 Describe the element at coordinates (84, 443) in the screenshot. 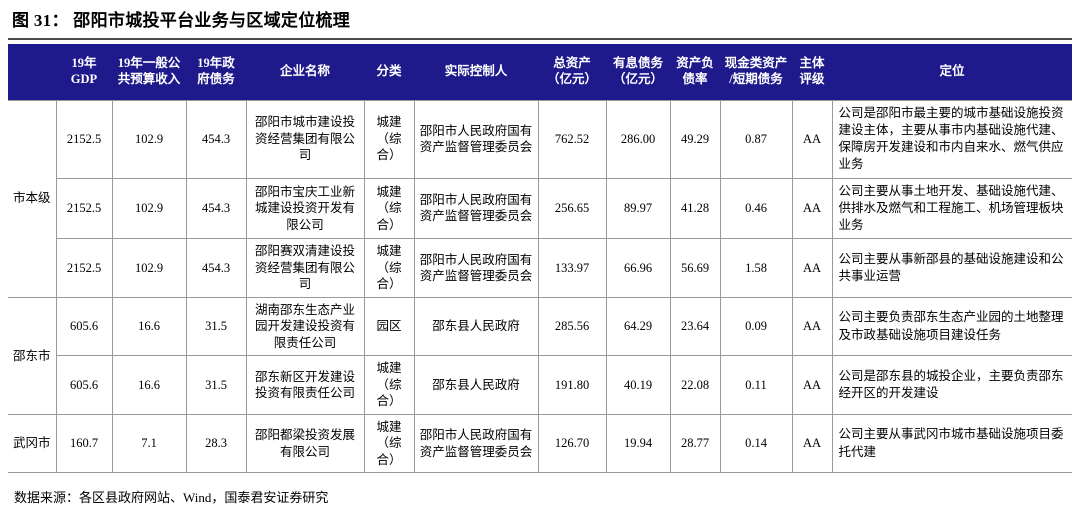

I see `cell-gdp: 160.7` at that location.